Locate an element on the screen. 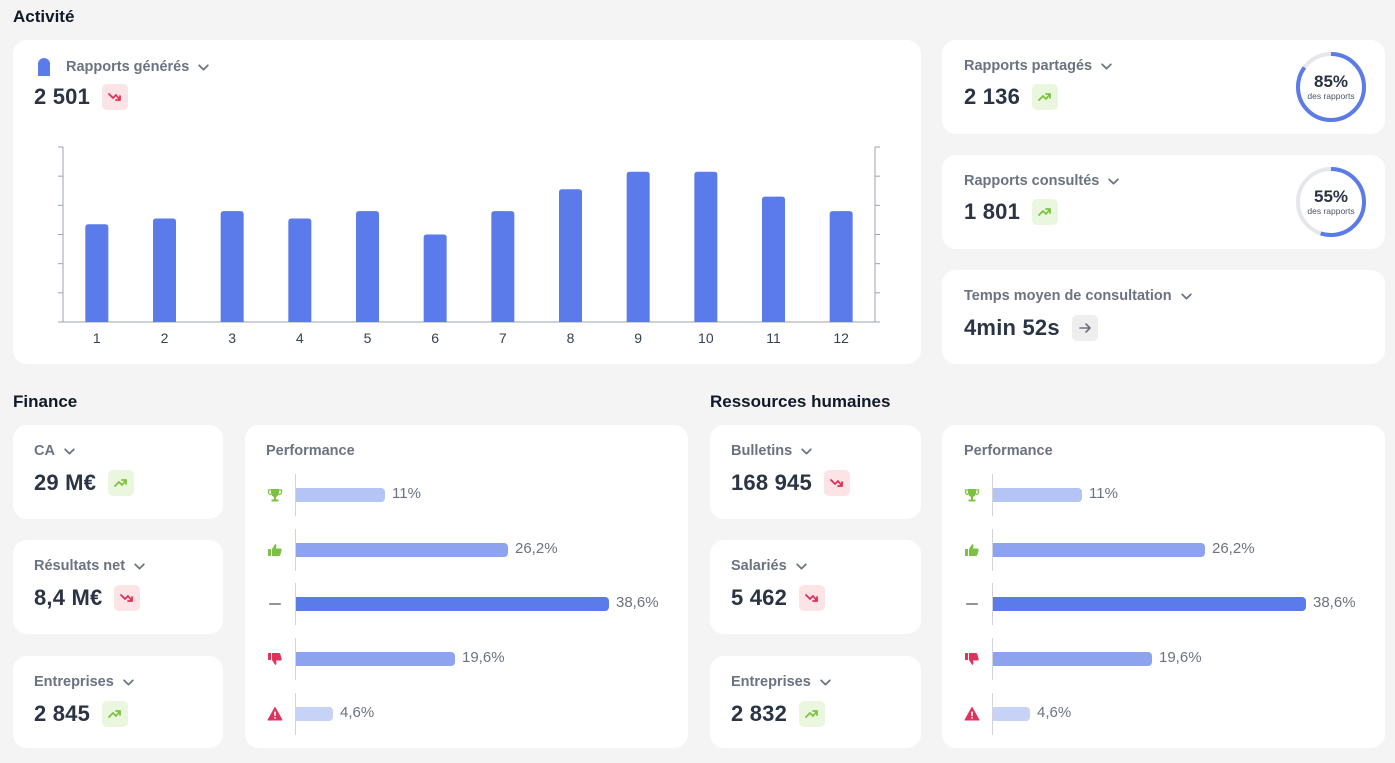 The image size is (1395, 763). reports-shared-header: Rapports partagés is located at coordinates (1038, 66).